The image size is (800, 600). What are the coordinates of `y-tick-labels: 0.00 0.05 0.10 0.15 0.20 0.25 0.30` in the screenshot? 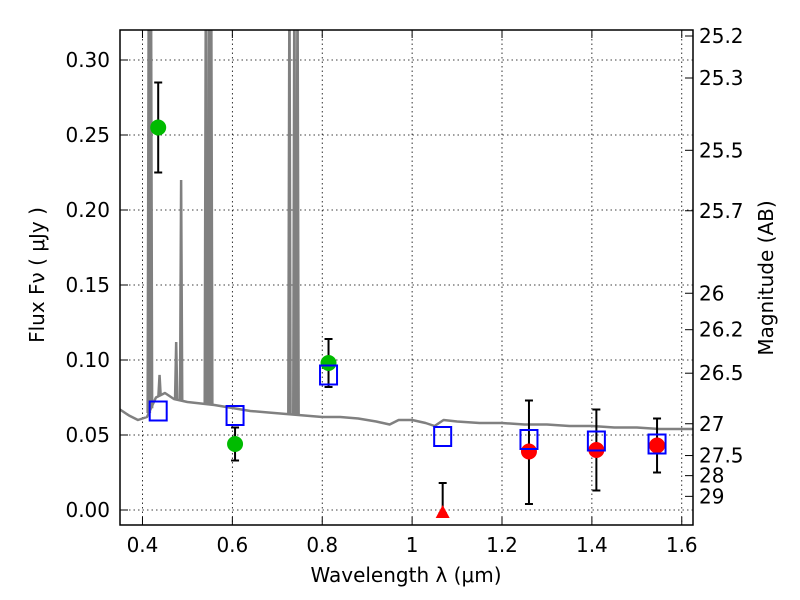 It's located at (87, 285).